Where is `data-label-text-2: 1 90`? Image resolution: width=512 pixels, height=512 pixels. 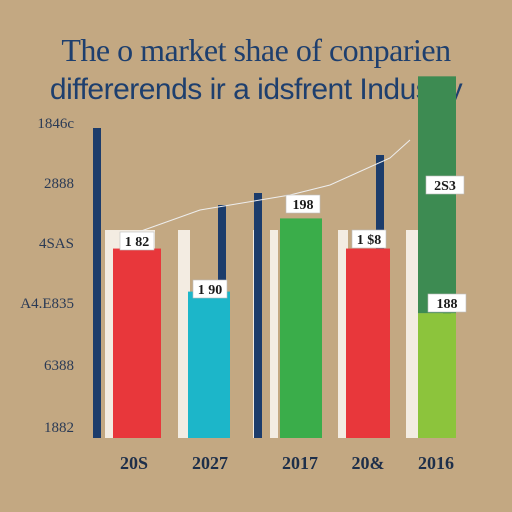 data-label-text-2: 1 90 is located at coordinates (210, 290).